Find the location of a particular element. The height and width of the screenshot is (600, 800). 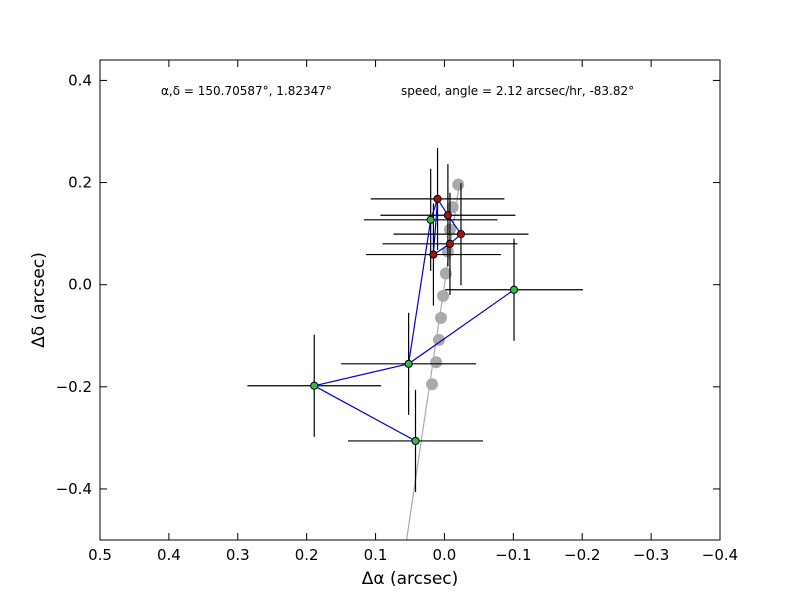

x-tick-label: 0.0 is located at coordinates (445, 555).